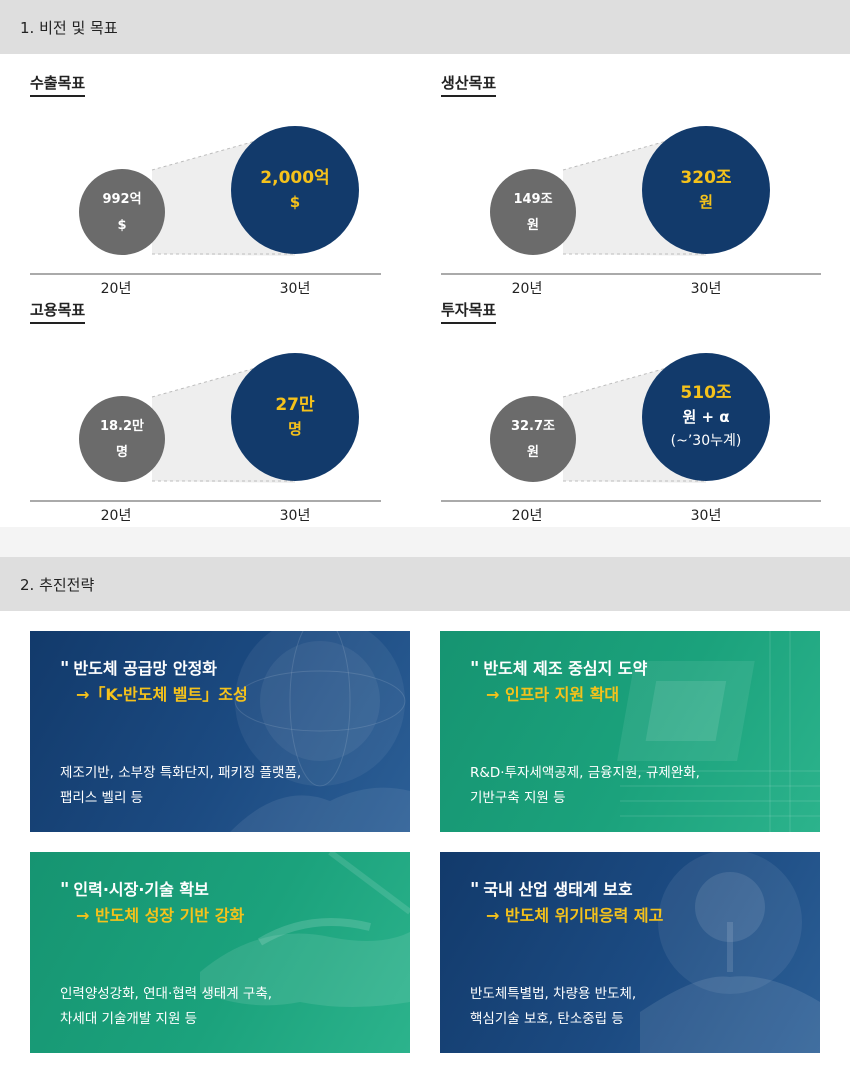 This screenshot has width=850, height=1073. I want to click on to-unit: $, so click(295, 202).